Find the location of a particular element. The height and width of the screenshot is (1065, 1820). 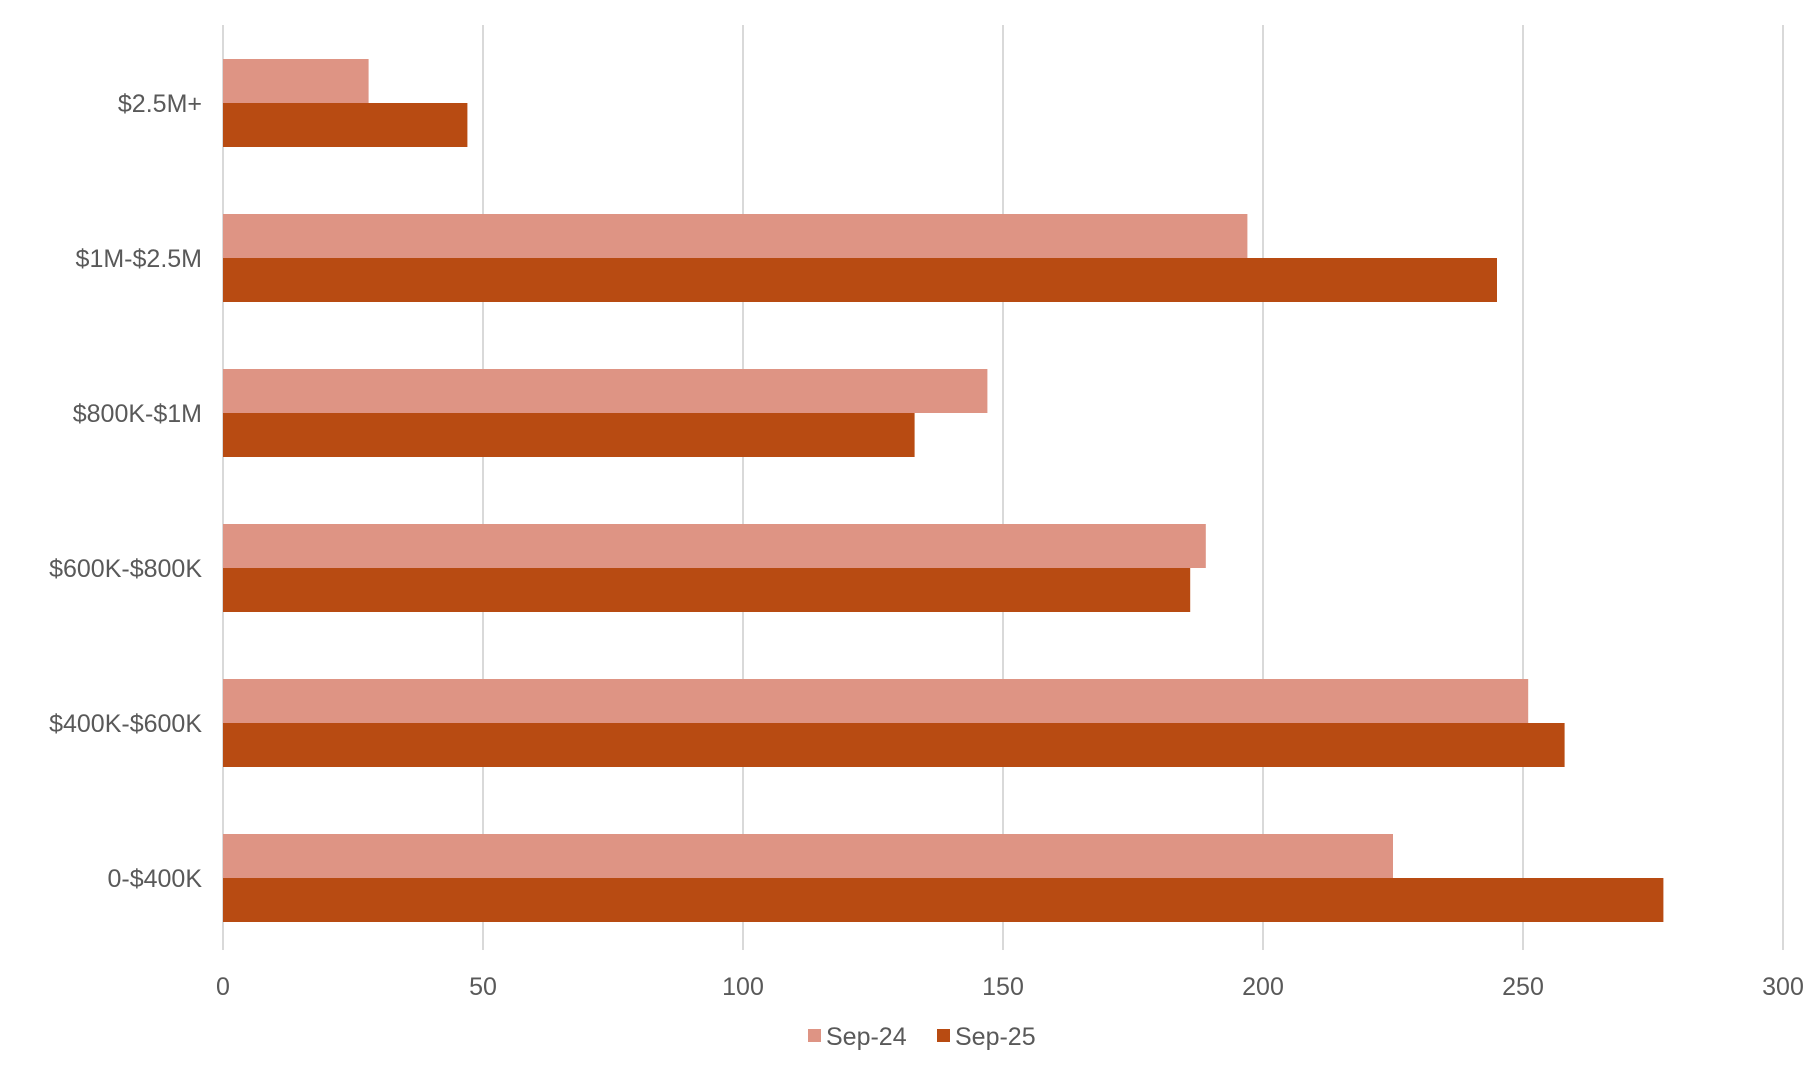

x-tick-label: 300 is located at coordinates (1783, 987).